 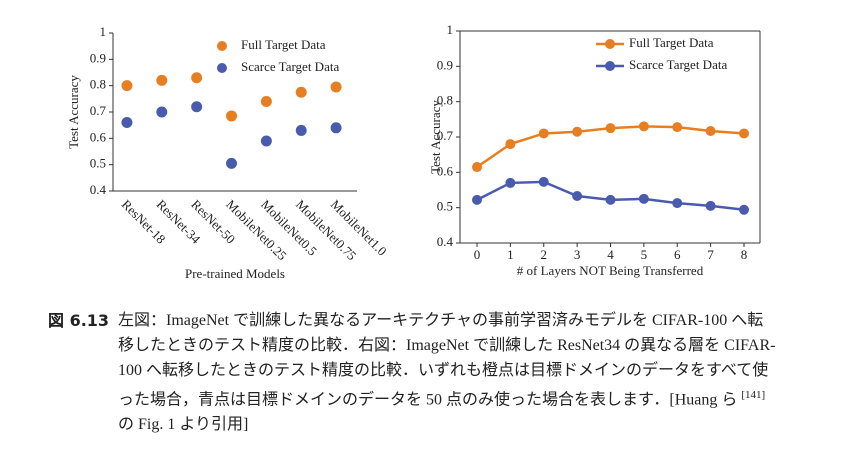 I want to click on caption-label: 図 6.13, so click(x=79, y=320).